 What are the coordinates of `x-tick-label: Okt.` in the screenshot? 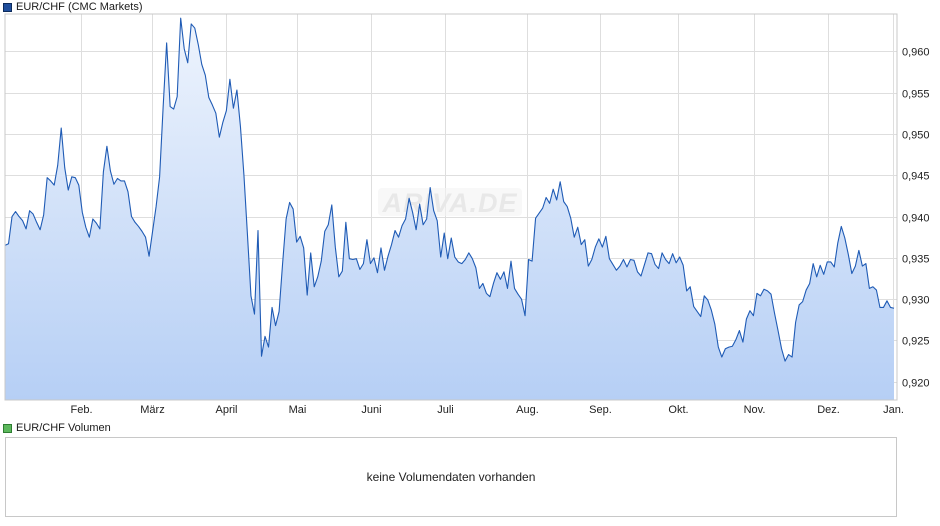 It's located at (678, 410).